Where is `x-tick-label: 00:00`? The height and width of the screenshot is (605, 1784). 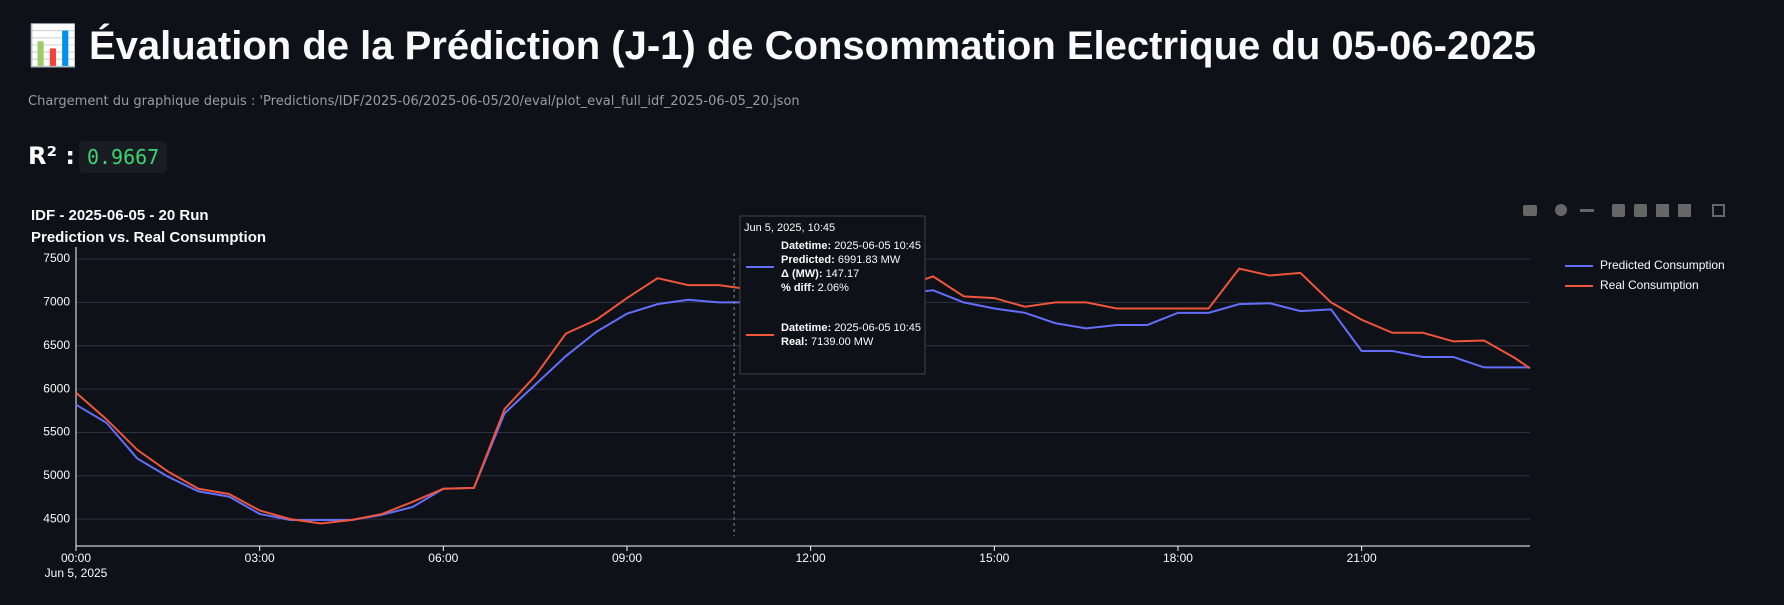 x-tick-label: 00:00 is located at coordinates (76, 558).